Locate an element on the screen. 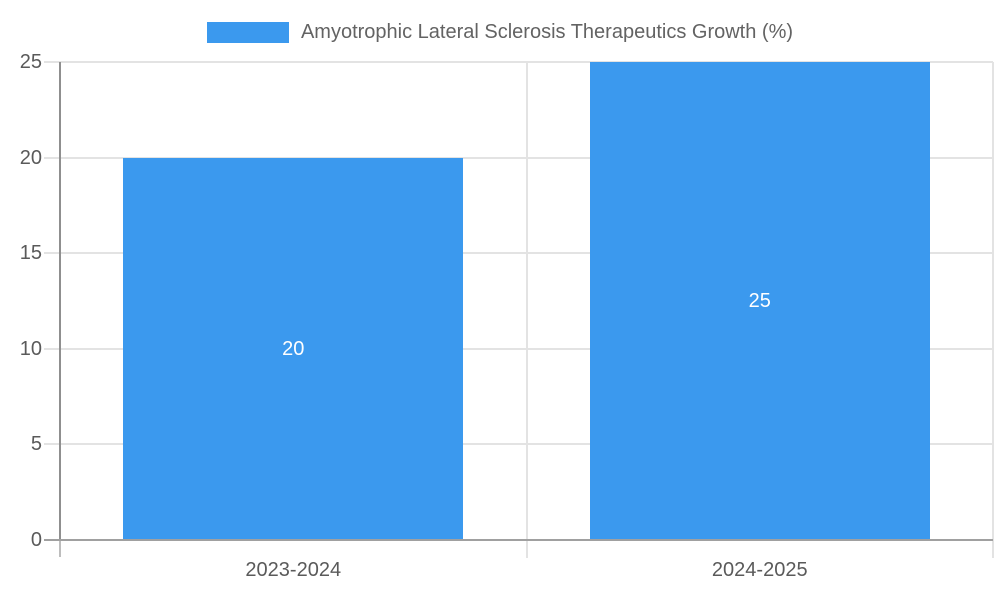  y-axis-label: 15 is located at coordinates (30, 253).